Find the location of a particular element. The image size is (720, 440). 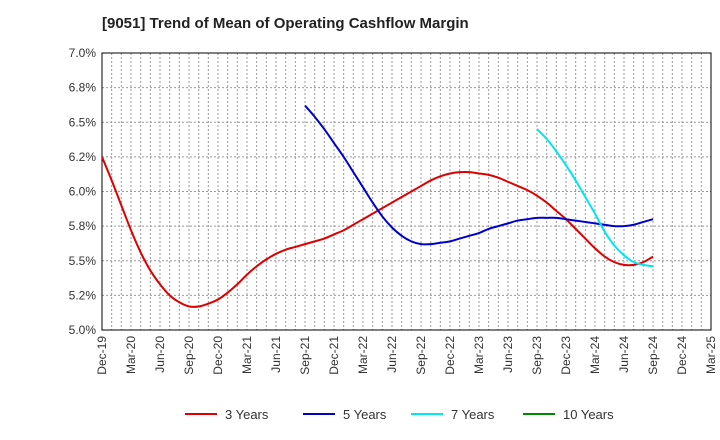

y-tick-label: 5.0% is located at coordinates (83, 330).